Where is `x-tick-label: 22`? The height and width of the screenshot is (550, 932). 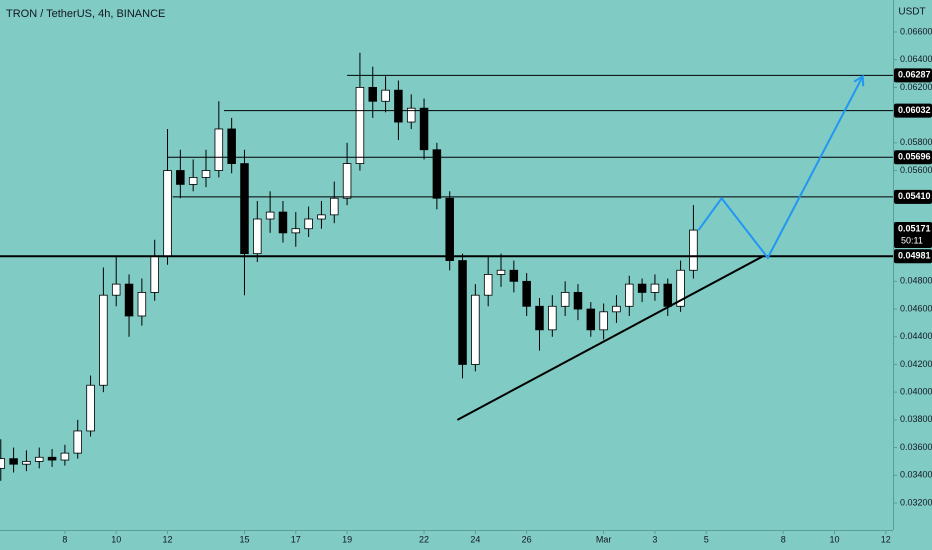 x-tick-label: 22 is located at coordinates (424, 539).